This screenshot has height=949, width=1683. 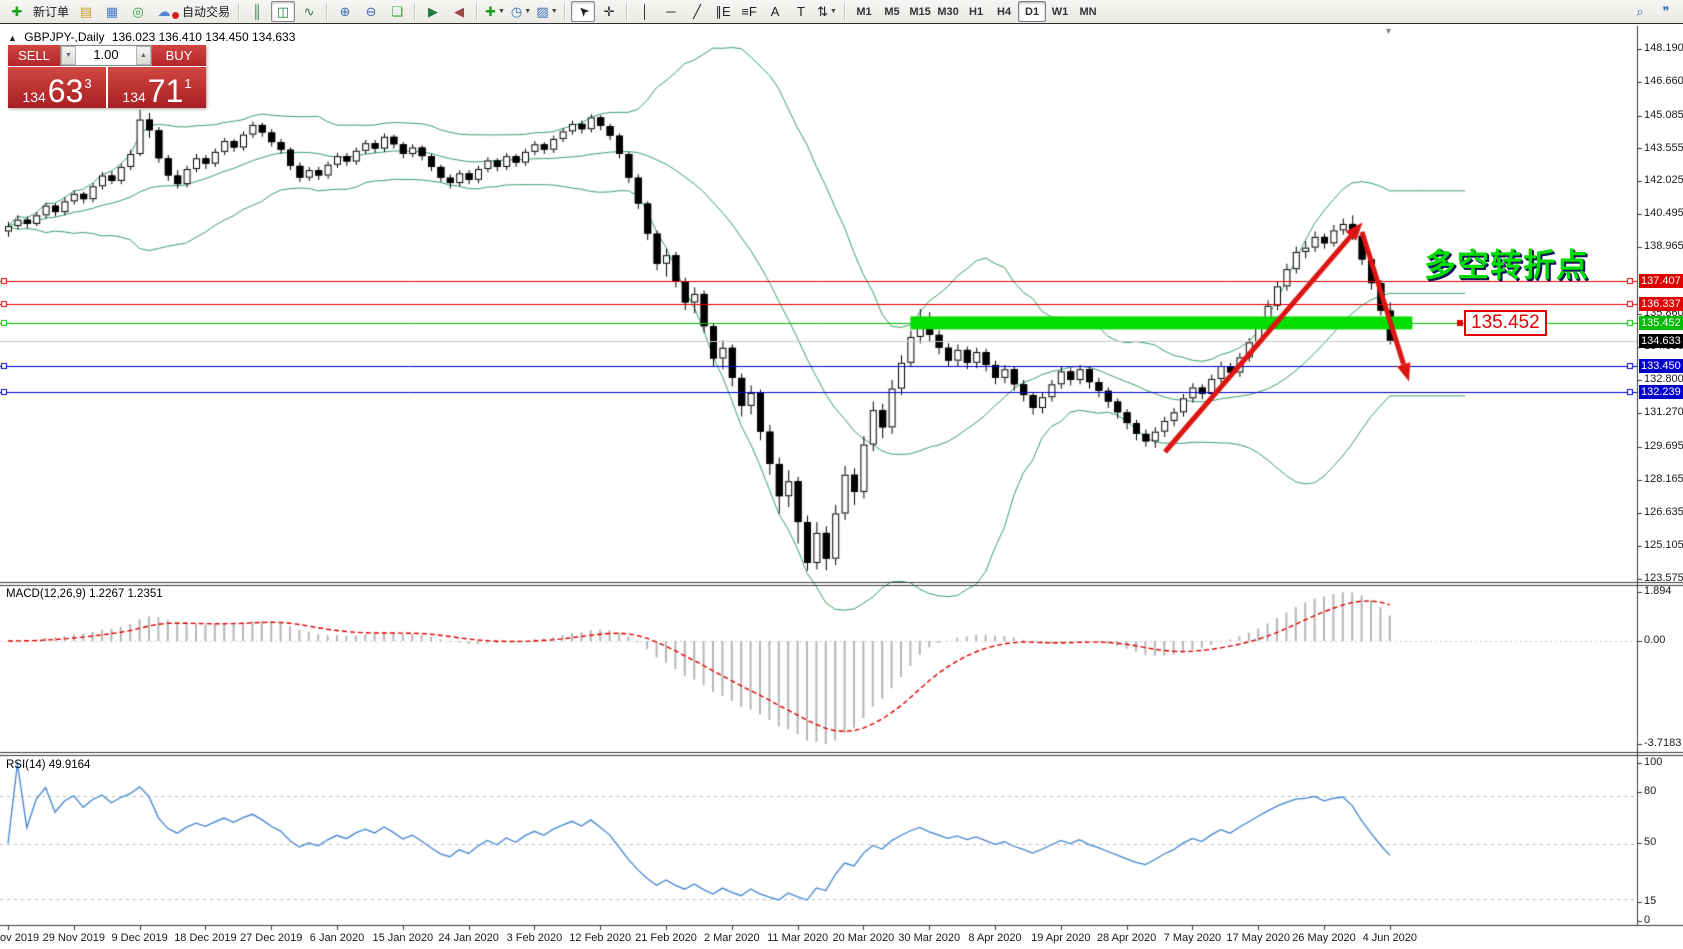 What do you see at coordinates (206, 12) in the screenshot?
I see `autotrading-button-label: 自动交易` at bounding box center [206, 12].